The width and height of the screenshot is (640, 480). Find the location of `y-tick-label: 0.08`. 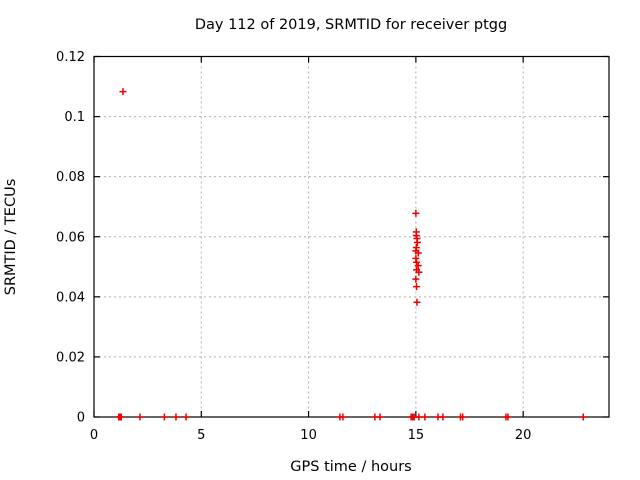

y-tick-label: 0.08 is located at coordinates (70, 177).